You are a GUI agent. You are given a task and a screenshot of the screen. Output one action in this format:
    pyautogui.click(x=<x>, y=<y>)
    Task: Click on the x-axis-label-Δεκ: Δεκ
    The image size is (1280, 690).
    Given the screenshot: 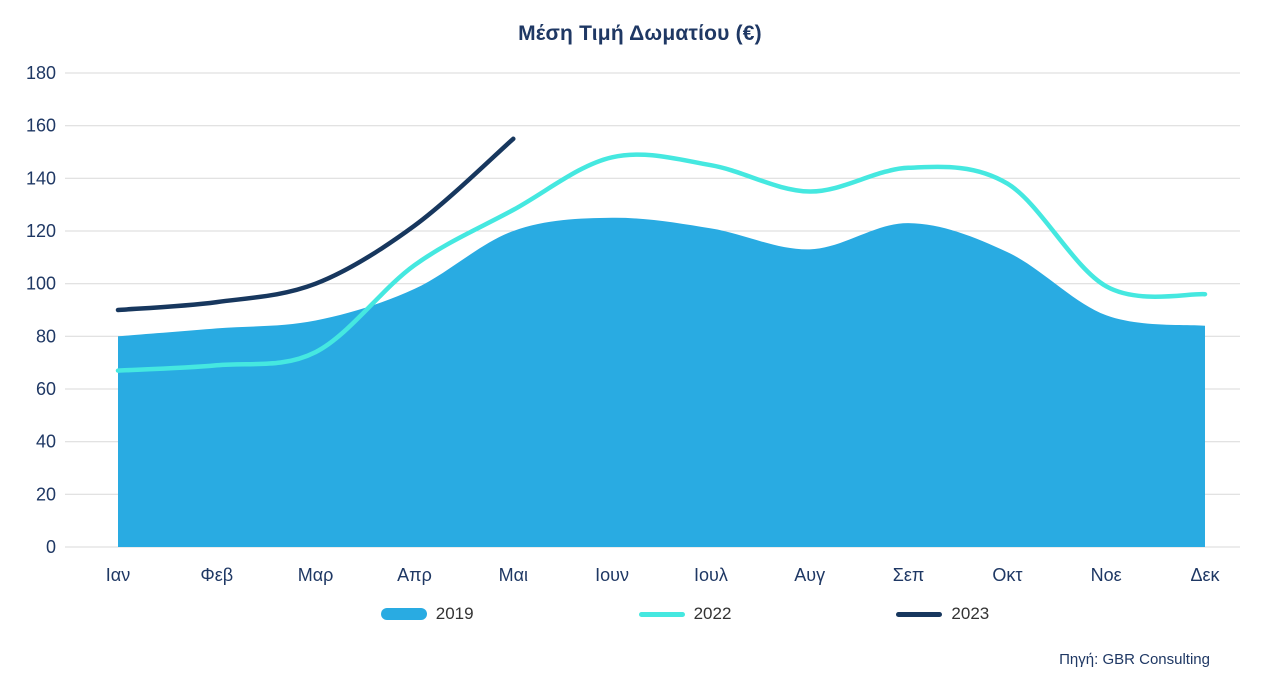 What is the action you would take?
    pyautogui.click(x=1205, y=575)
    